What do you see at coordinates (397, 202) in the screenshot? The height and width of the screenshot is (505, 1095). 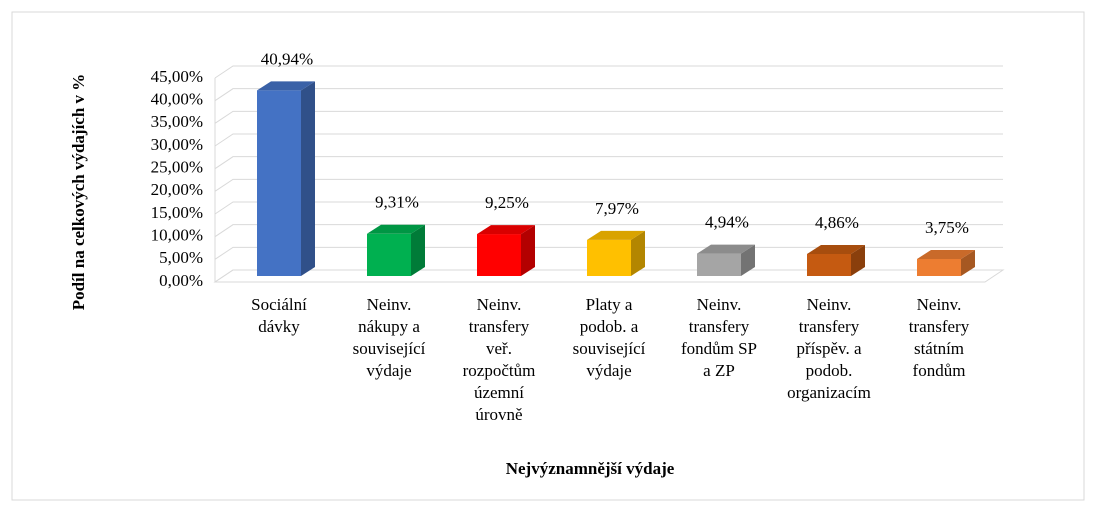 I see `value-label: 9,31%` at bounding box center [397, 202].